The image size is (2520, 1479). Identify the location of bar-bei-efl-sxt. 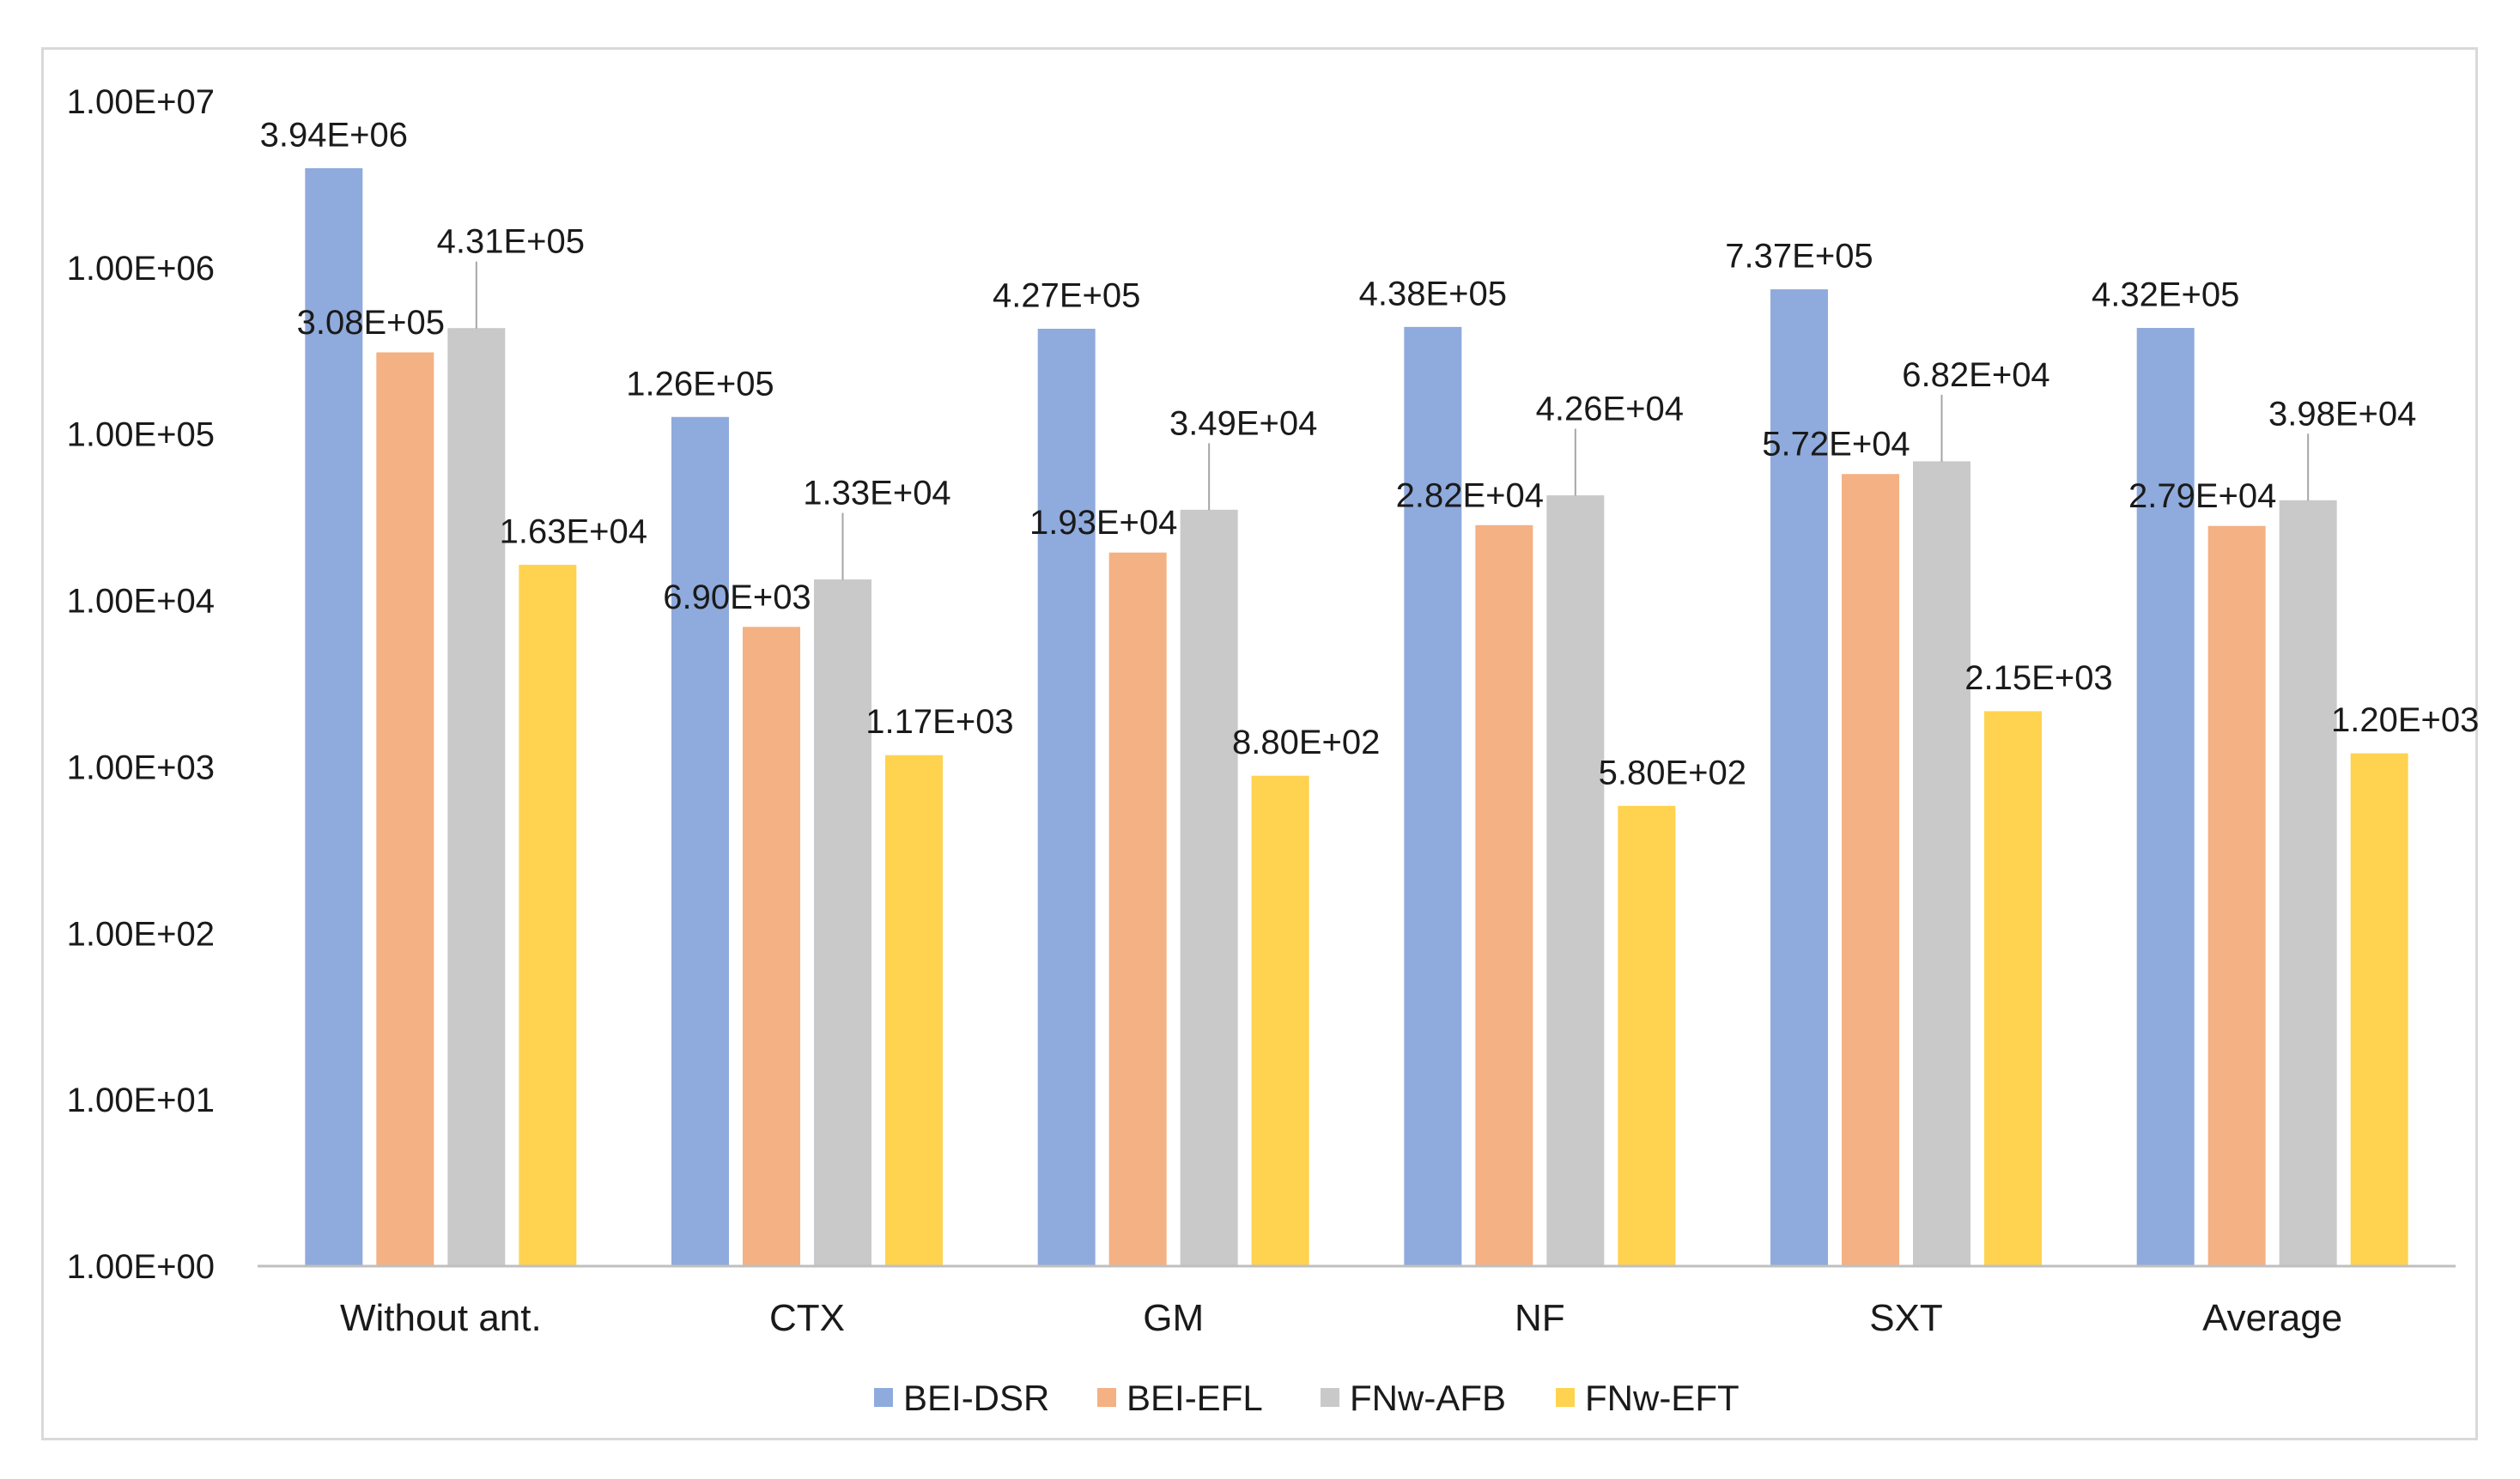
(1871, 870).